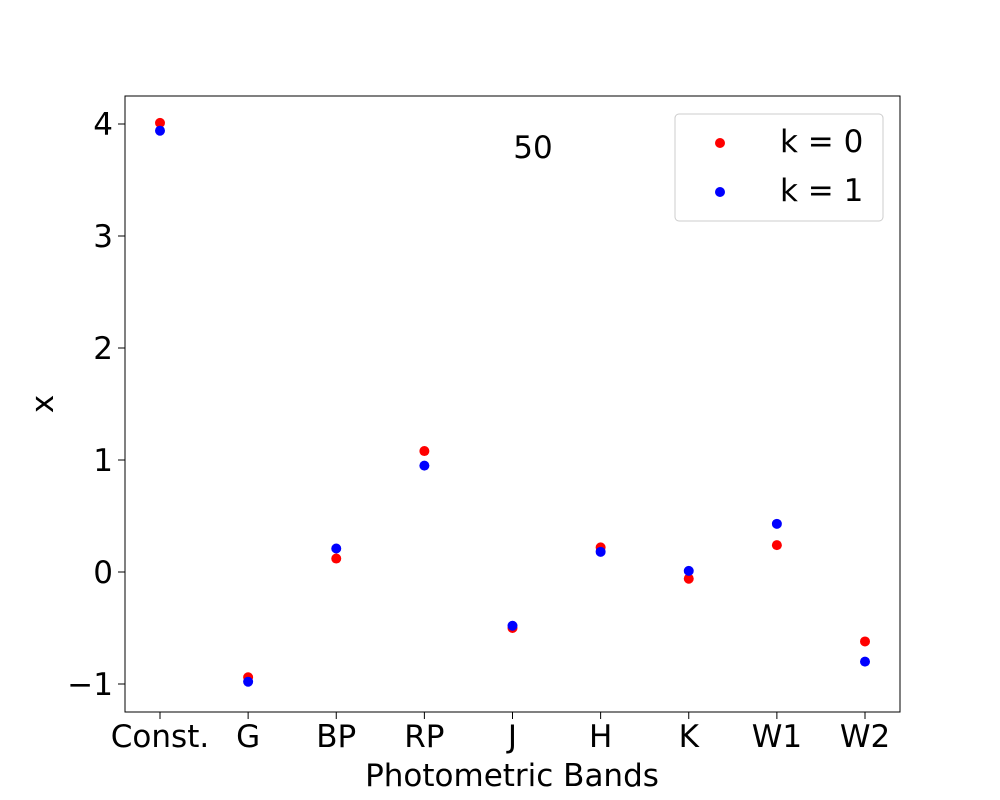  I want to click on point-k1-rp, so click(424, 465).